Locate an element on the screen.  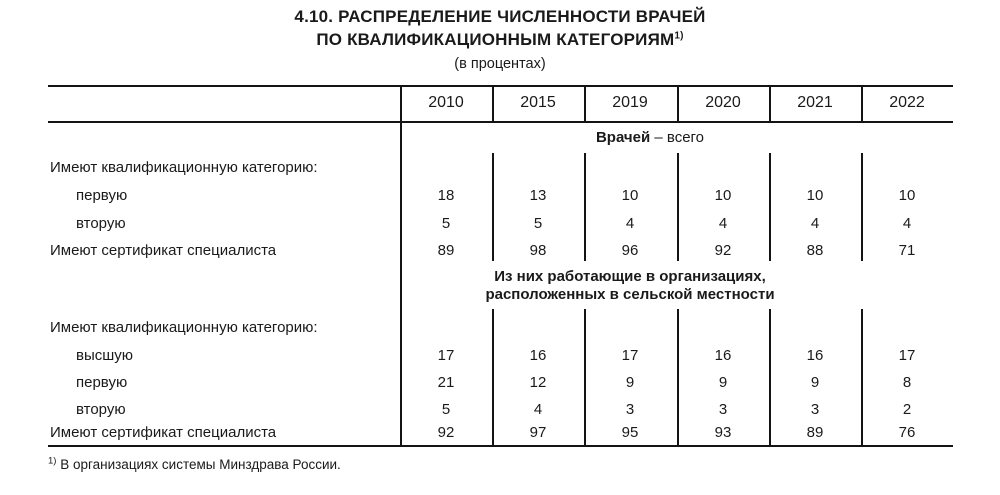
year-column-header: 2022 is located at coordinates (907, 102).